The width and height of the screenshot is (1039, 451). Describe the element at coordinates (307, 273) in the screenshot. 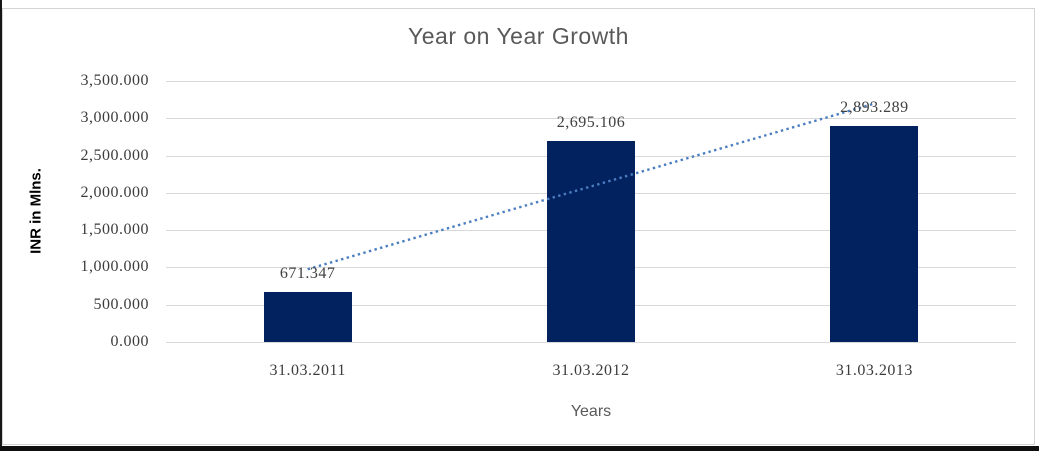

I see `bar-data-label: 671.347` at that location.